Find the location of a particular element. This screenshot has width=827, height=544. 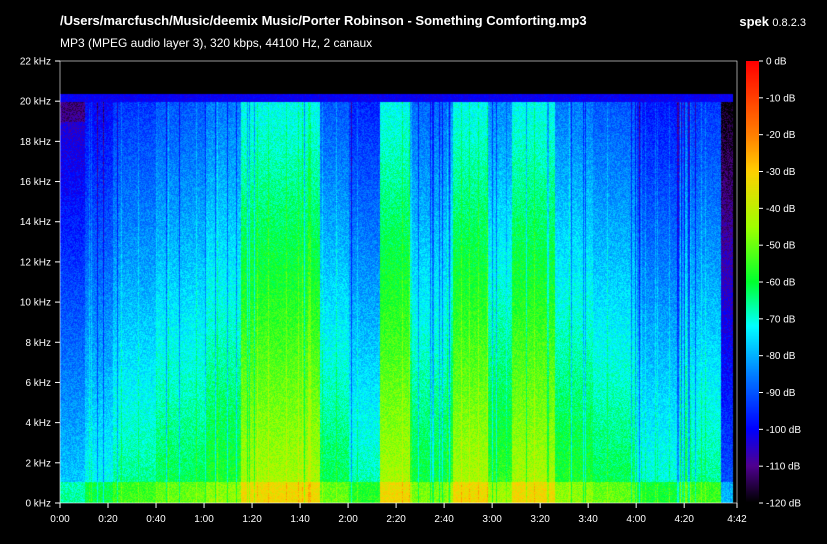

x-axis-tick-label: 1:20 is located at coordinates (252, 519).